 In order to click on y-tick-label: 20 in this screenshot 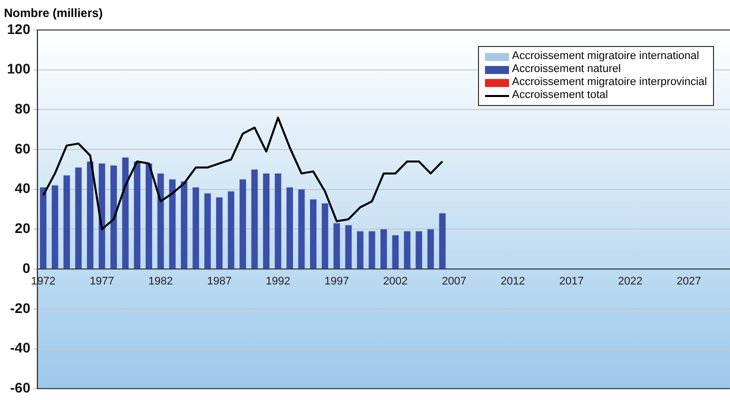, I will do `click(22, 228)`.